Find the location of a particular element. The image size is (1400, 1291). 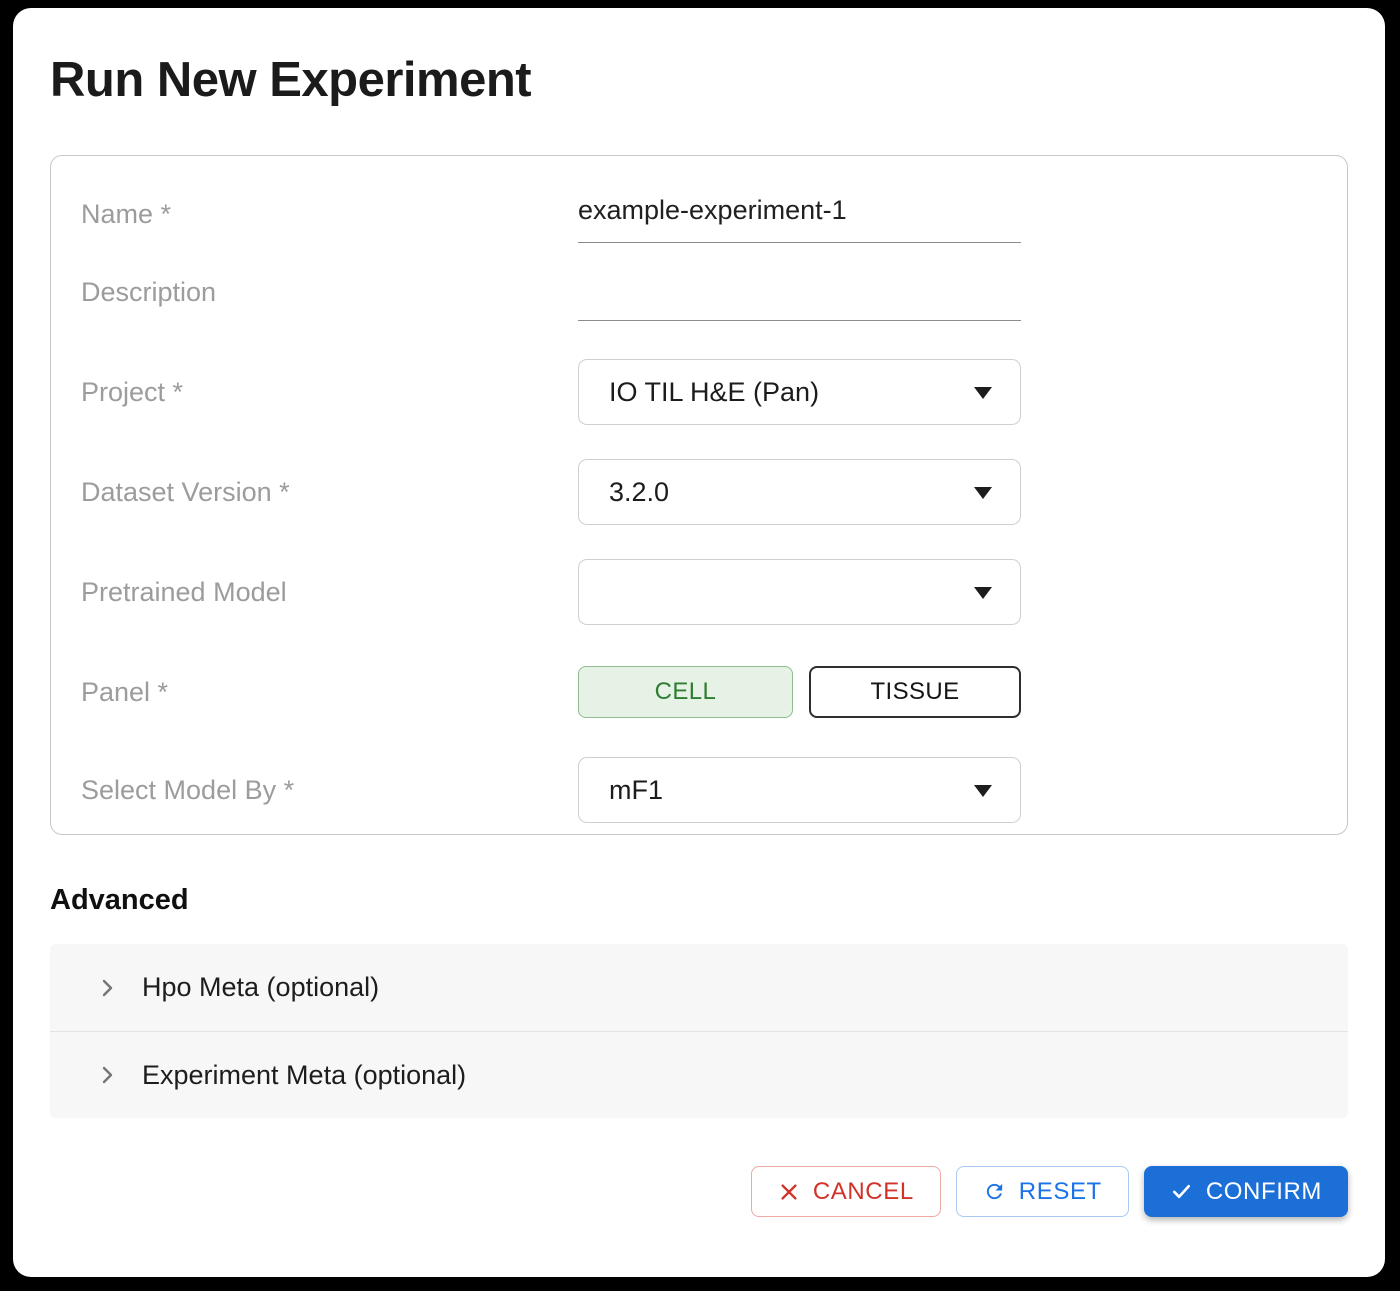

dataset-version-row: Dataset Version * 3.2.0 is located at coordinates (699, 492).